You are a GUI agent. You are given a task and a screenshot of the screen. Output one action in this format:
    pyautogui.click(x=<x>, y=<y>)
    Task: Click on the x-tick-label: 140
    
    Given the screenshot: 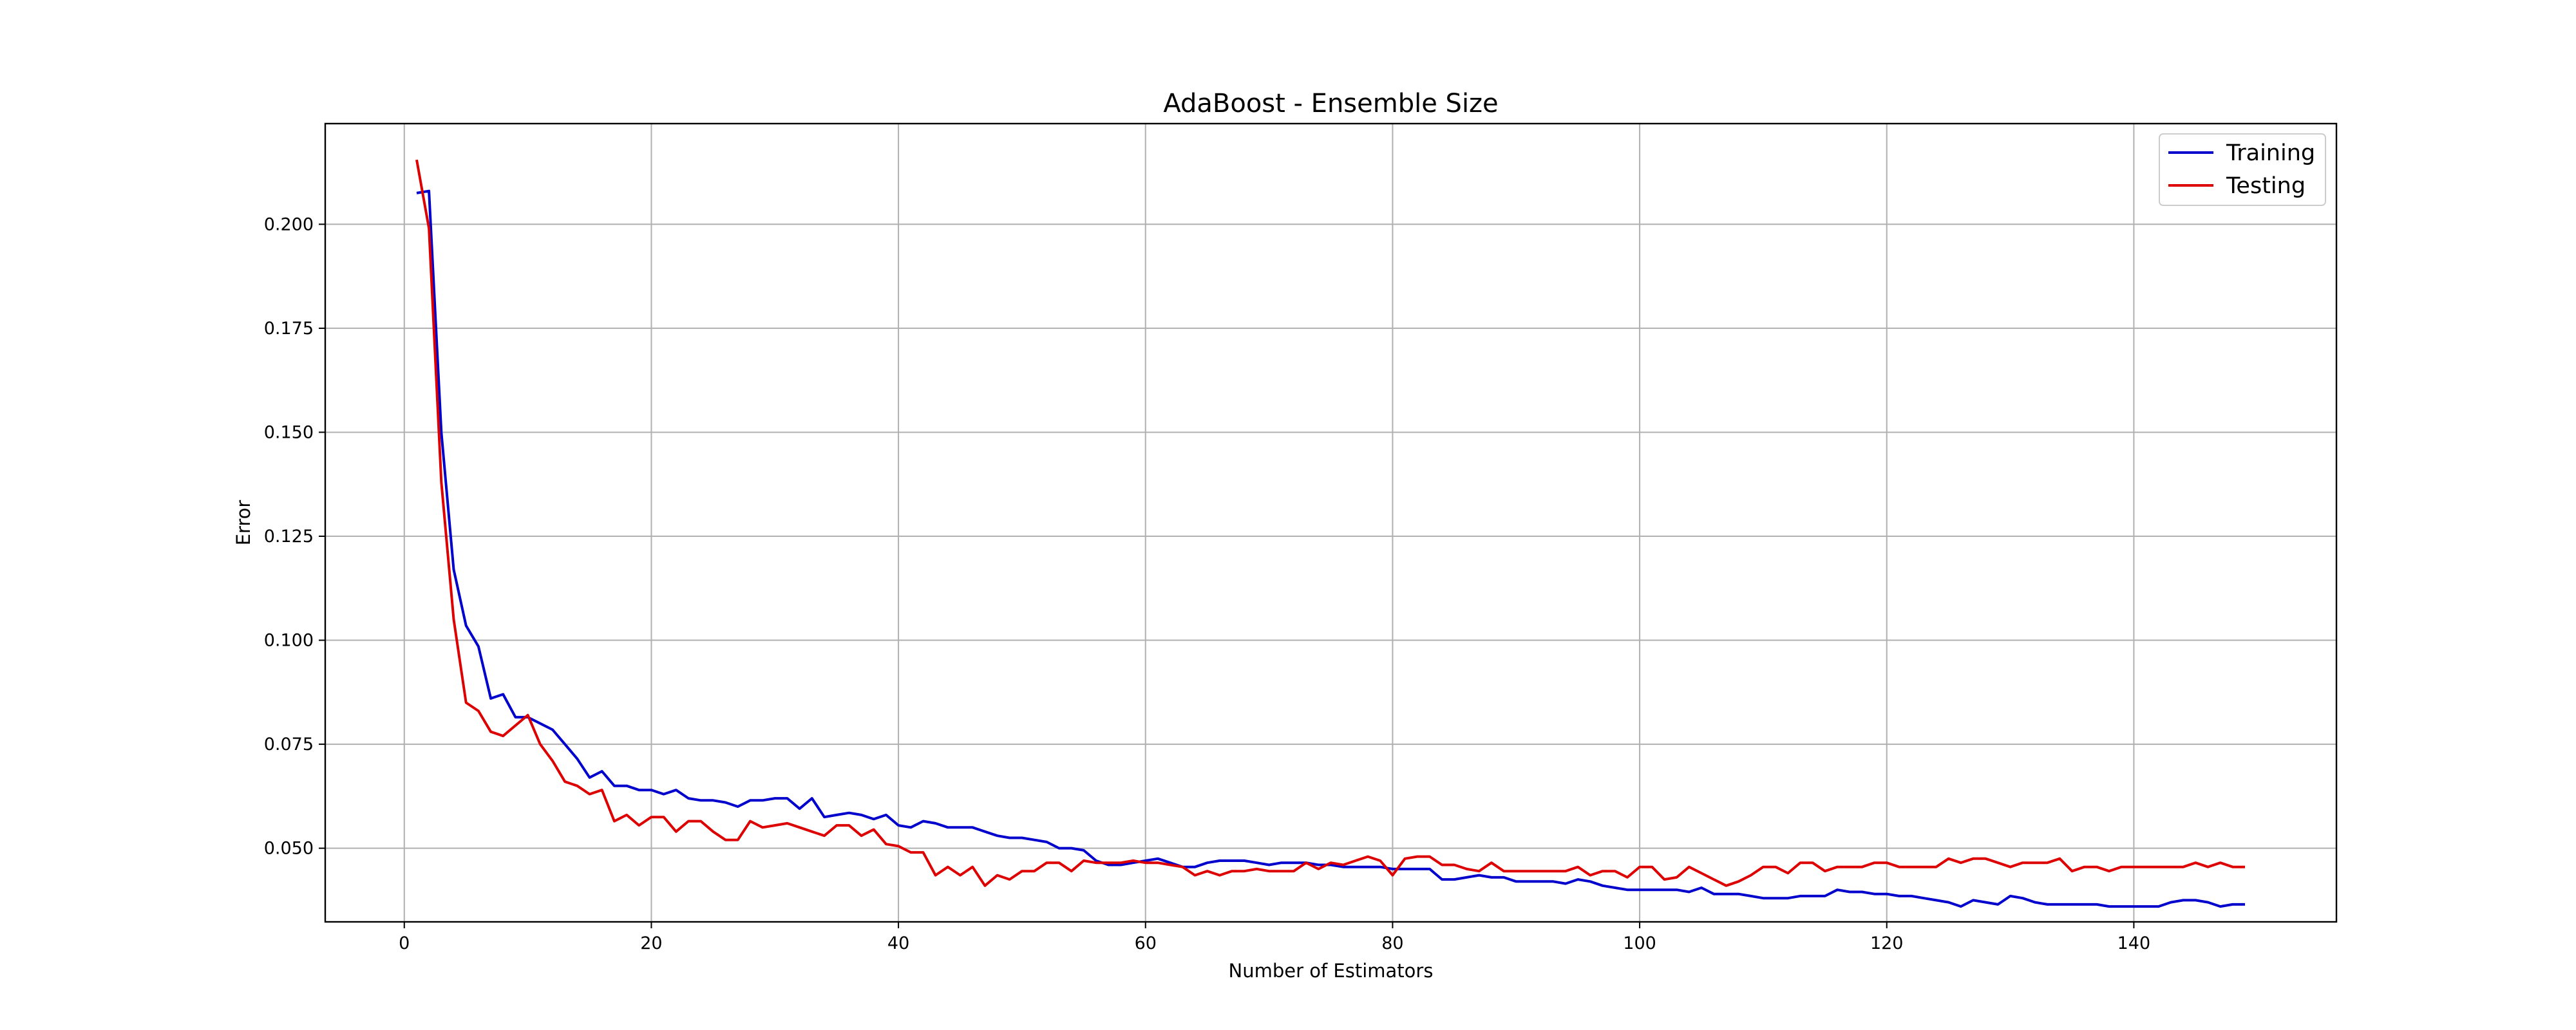 What is the action you would take?
    pyautogui.click(x=2134, y=943)
    